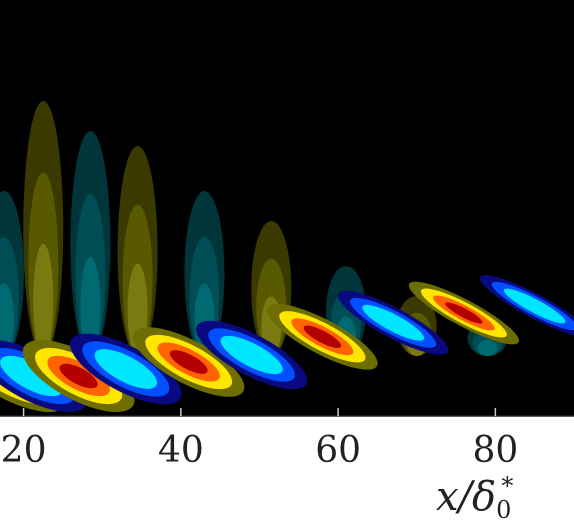 The width and height of the screenshot is (574, 529). I want to click on x-tick-label: 40, so click(181, 450).